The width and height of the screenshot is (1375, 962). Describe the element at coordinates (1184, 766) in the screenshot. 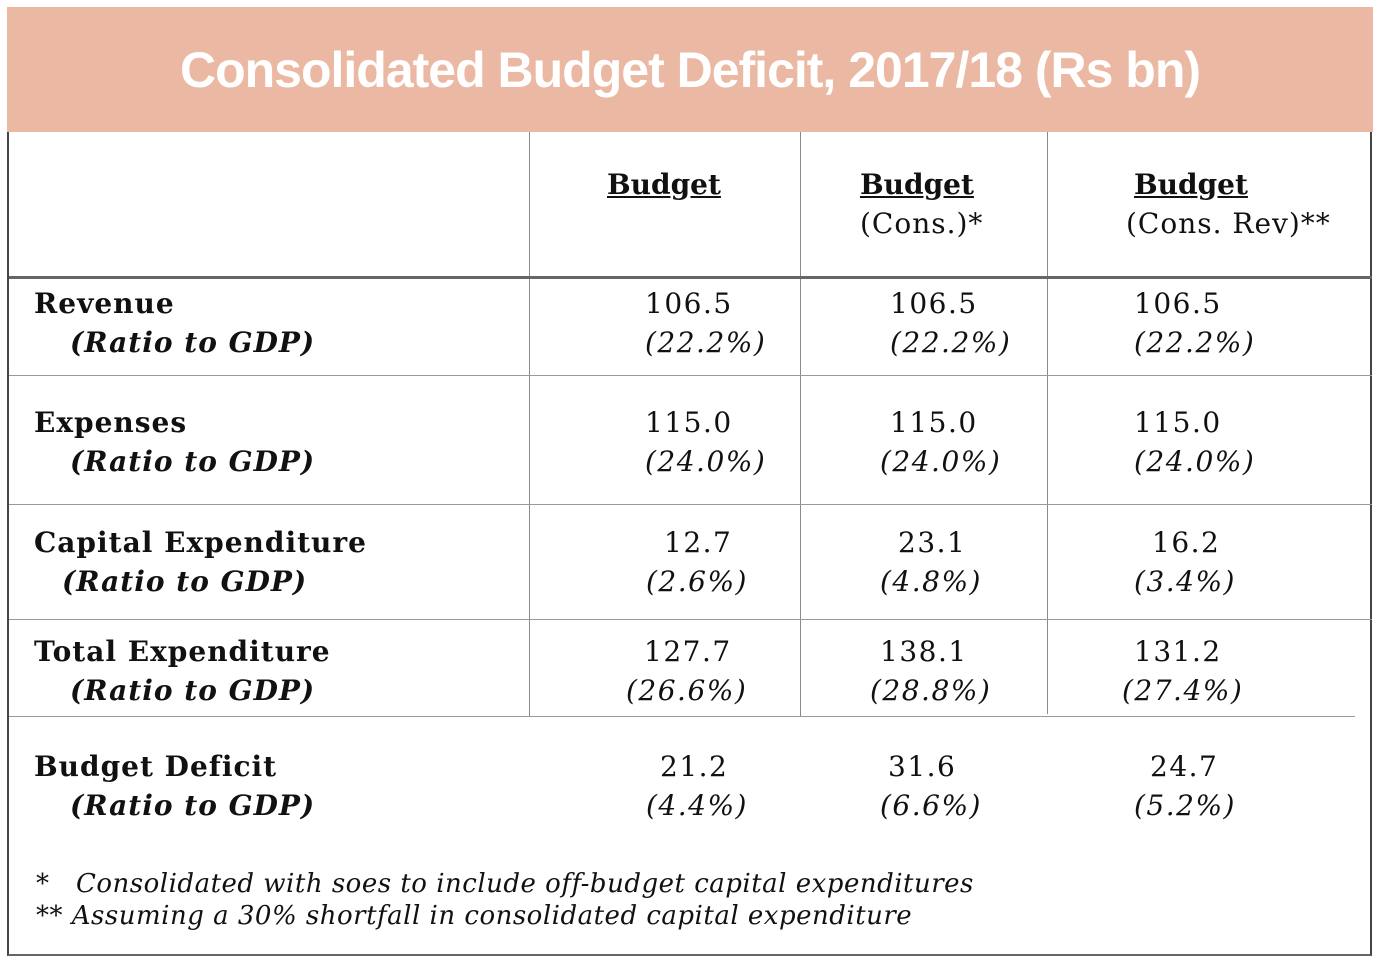

I see `cell-value: 24.7` at that location.